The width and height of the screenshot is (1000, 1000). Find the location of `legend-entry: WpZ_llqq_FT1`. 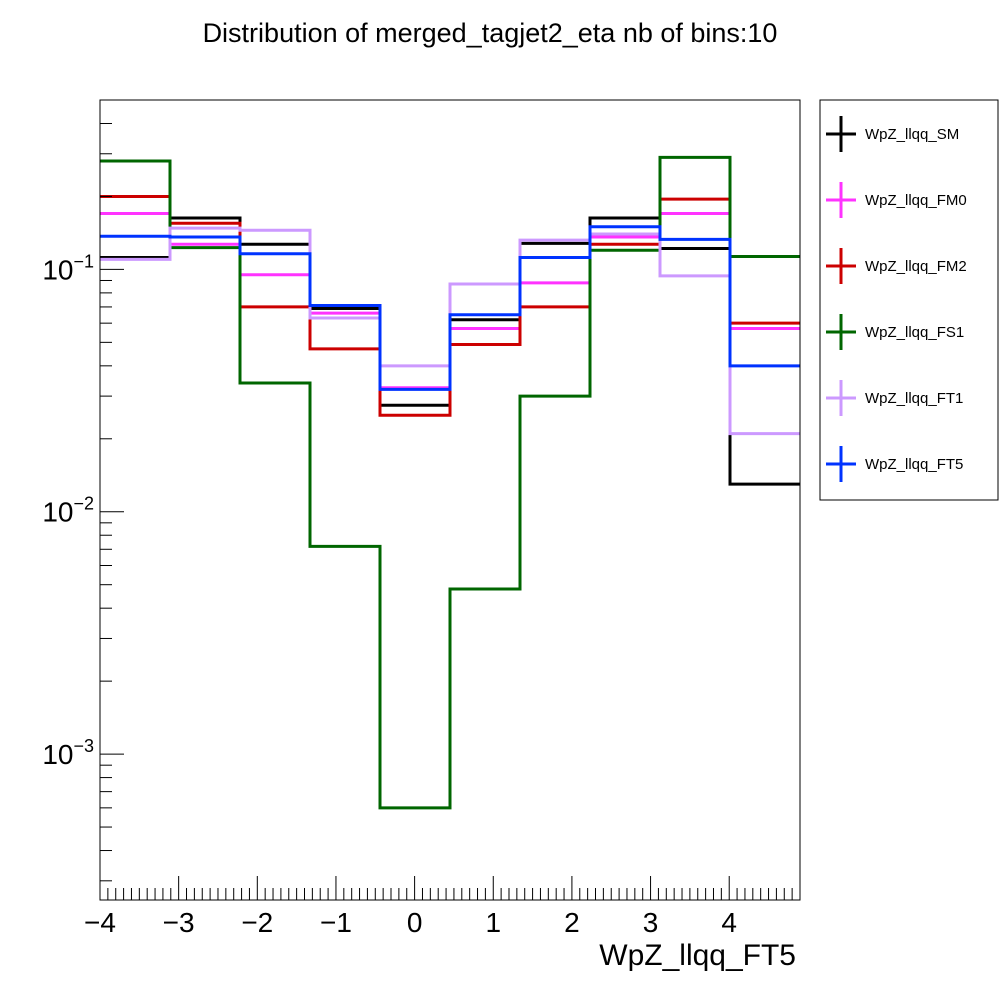

legend-entry: WpZ_llqq_FT1 is located at coordinates (894, 398).